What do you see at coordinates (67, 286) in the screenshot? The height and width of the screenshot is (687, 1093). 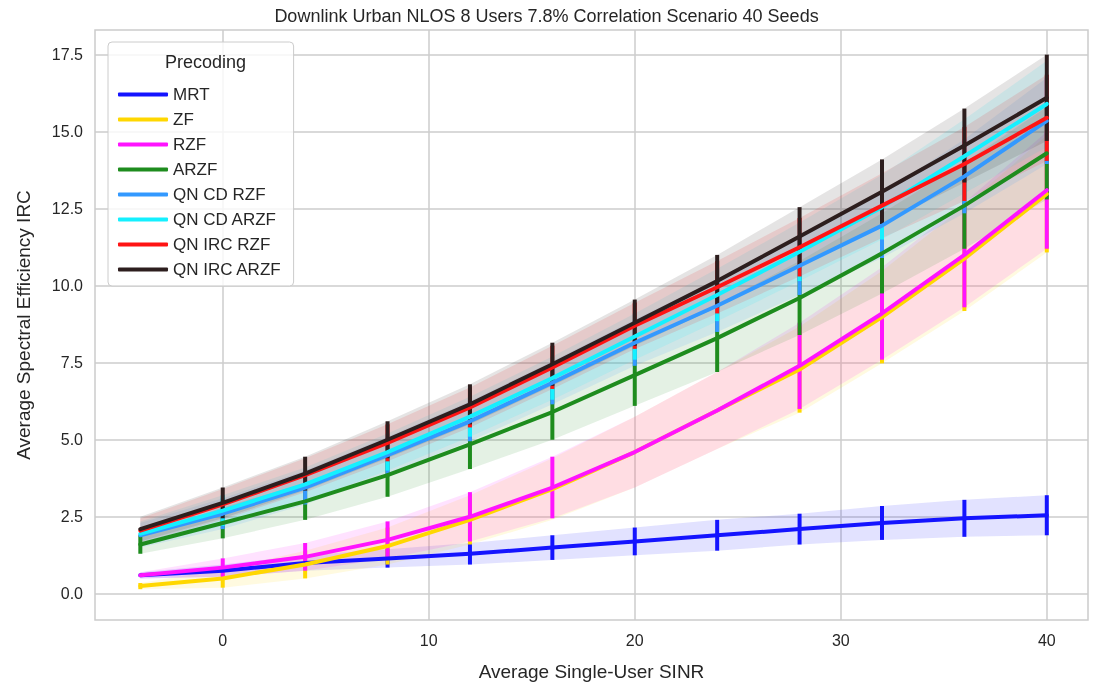 I see `y-tick-label: 10.0` at bounding box center [67, 286].